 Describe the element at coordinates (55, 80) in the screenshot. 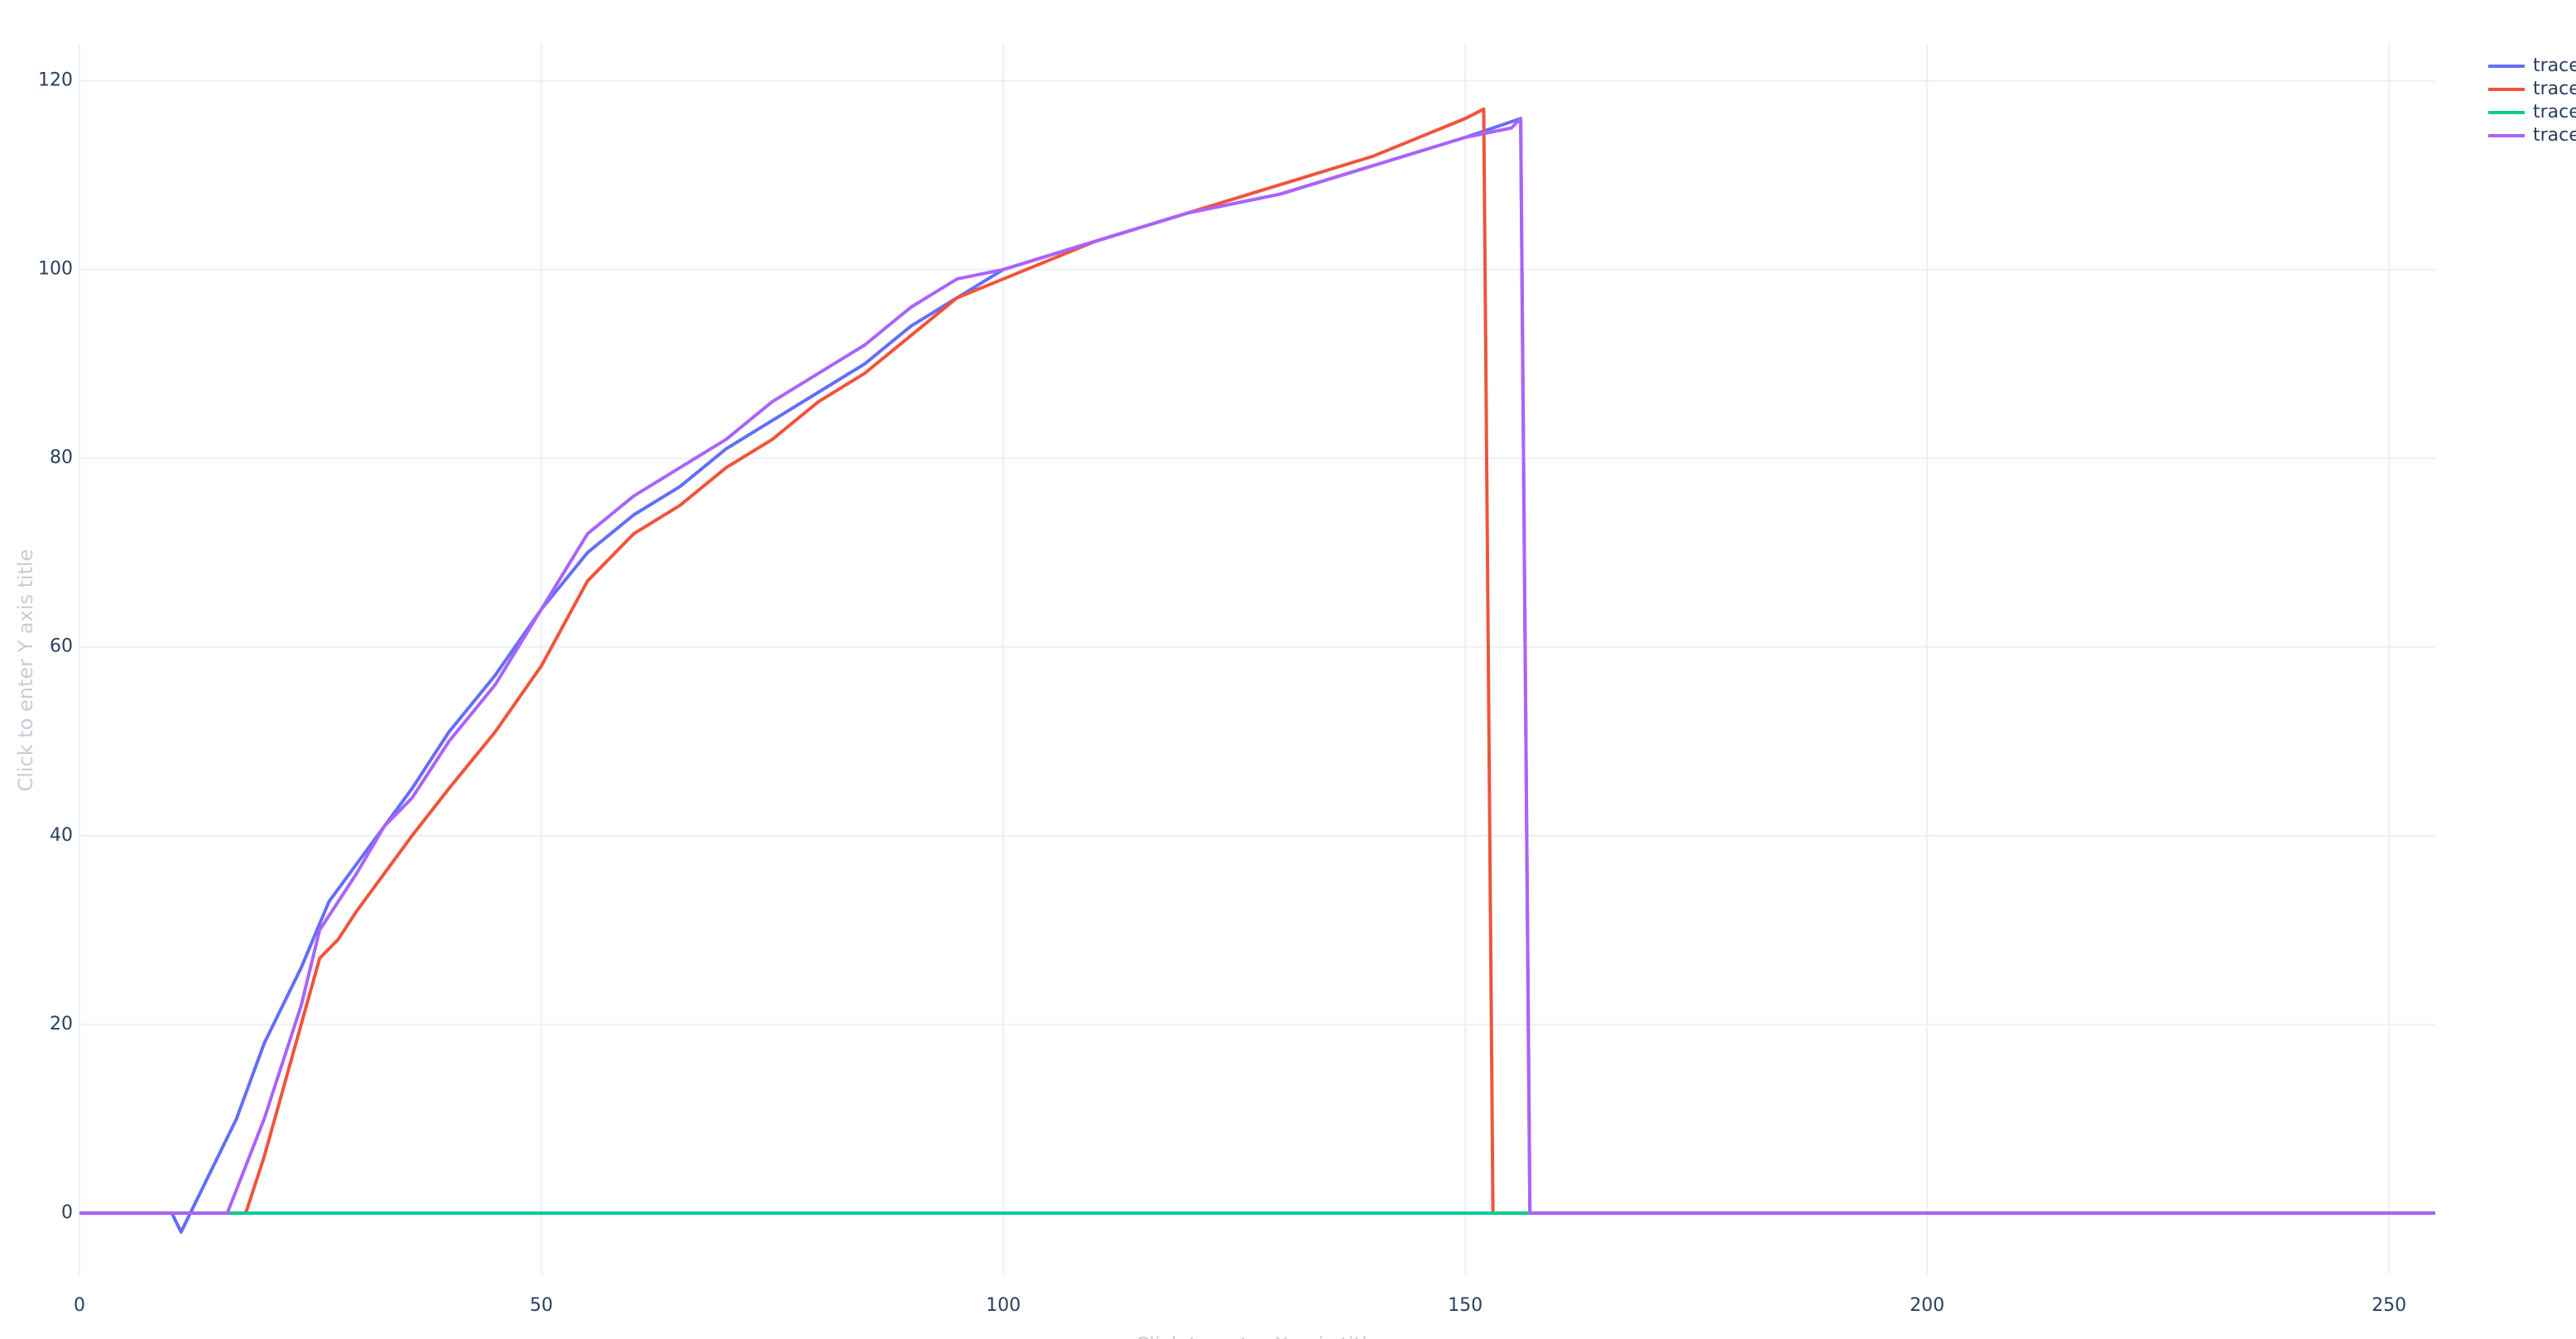

I see `y-tick-label: 120` at that location.